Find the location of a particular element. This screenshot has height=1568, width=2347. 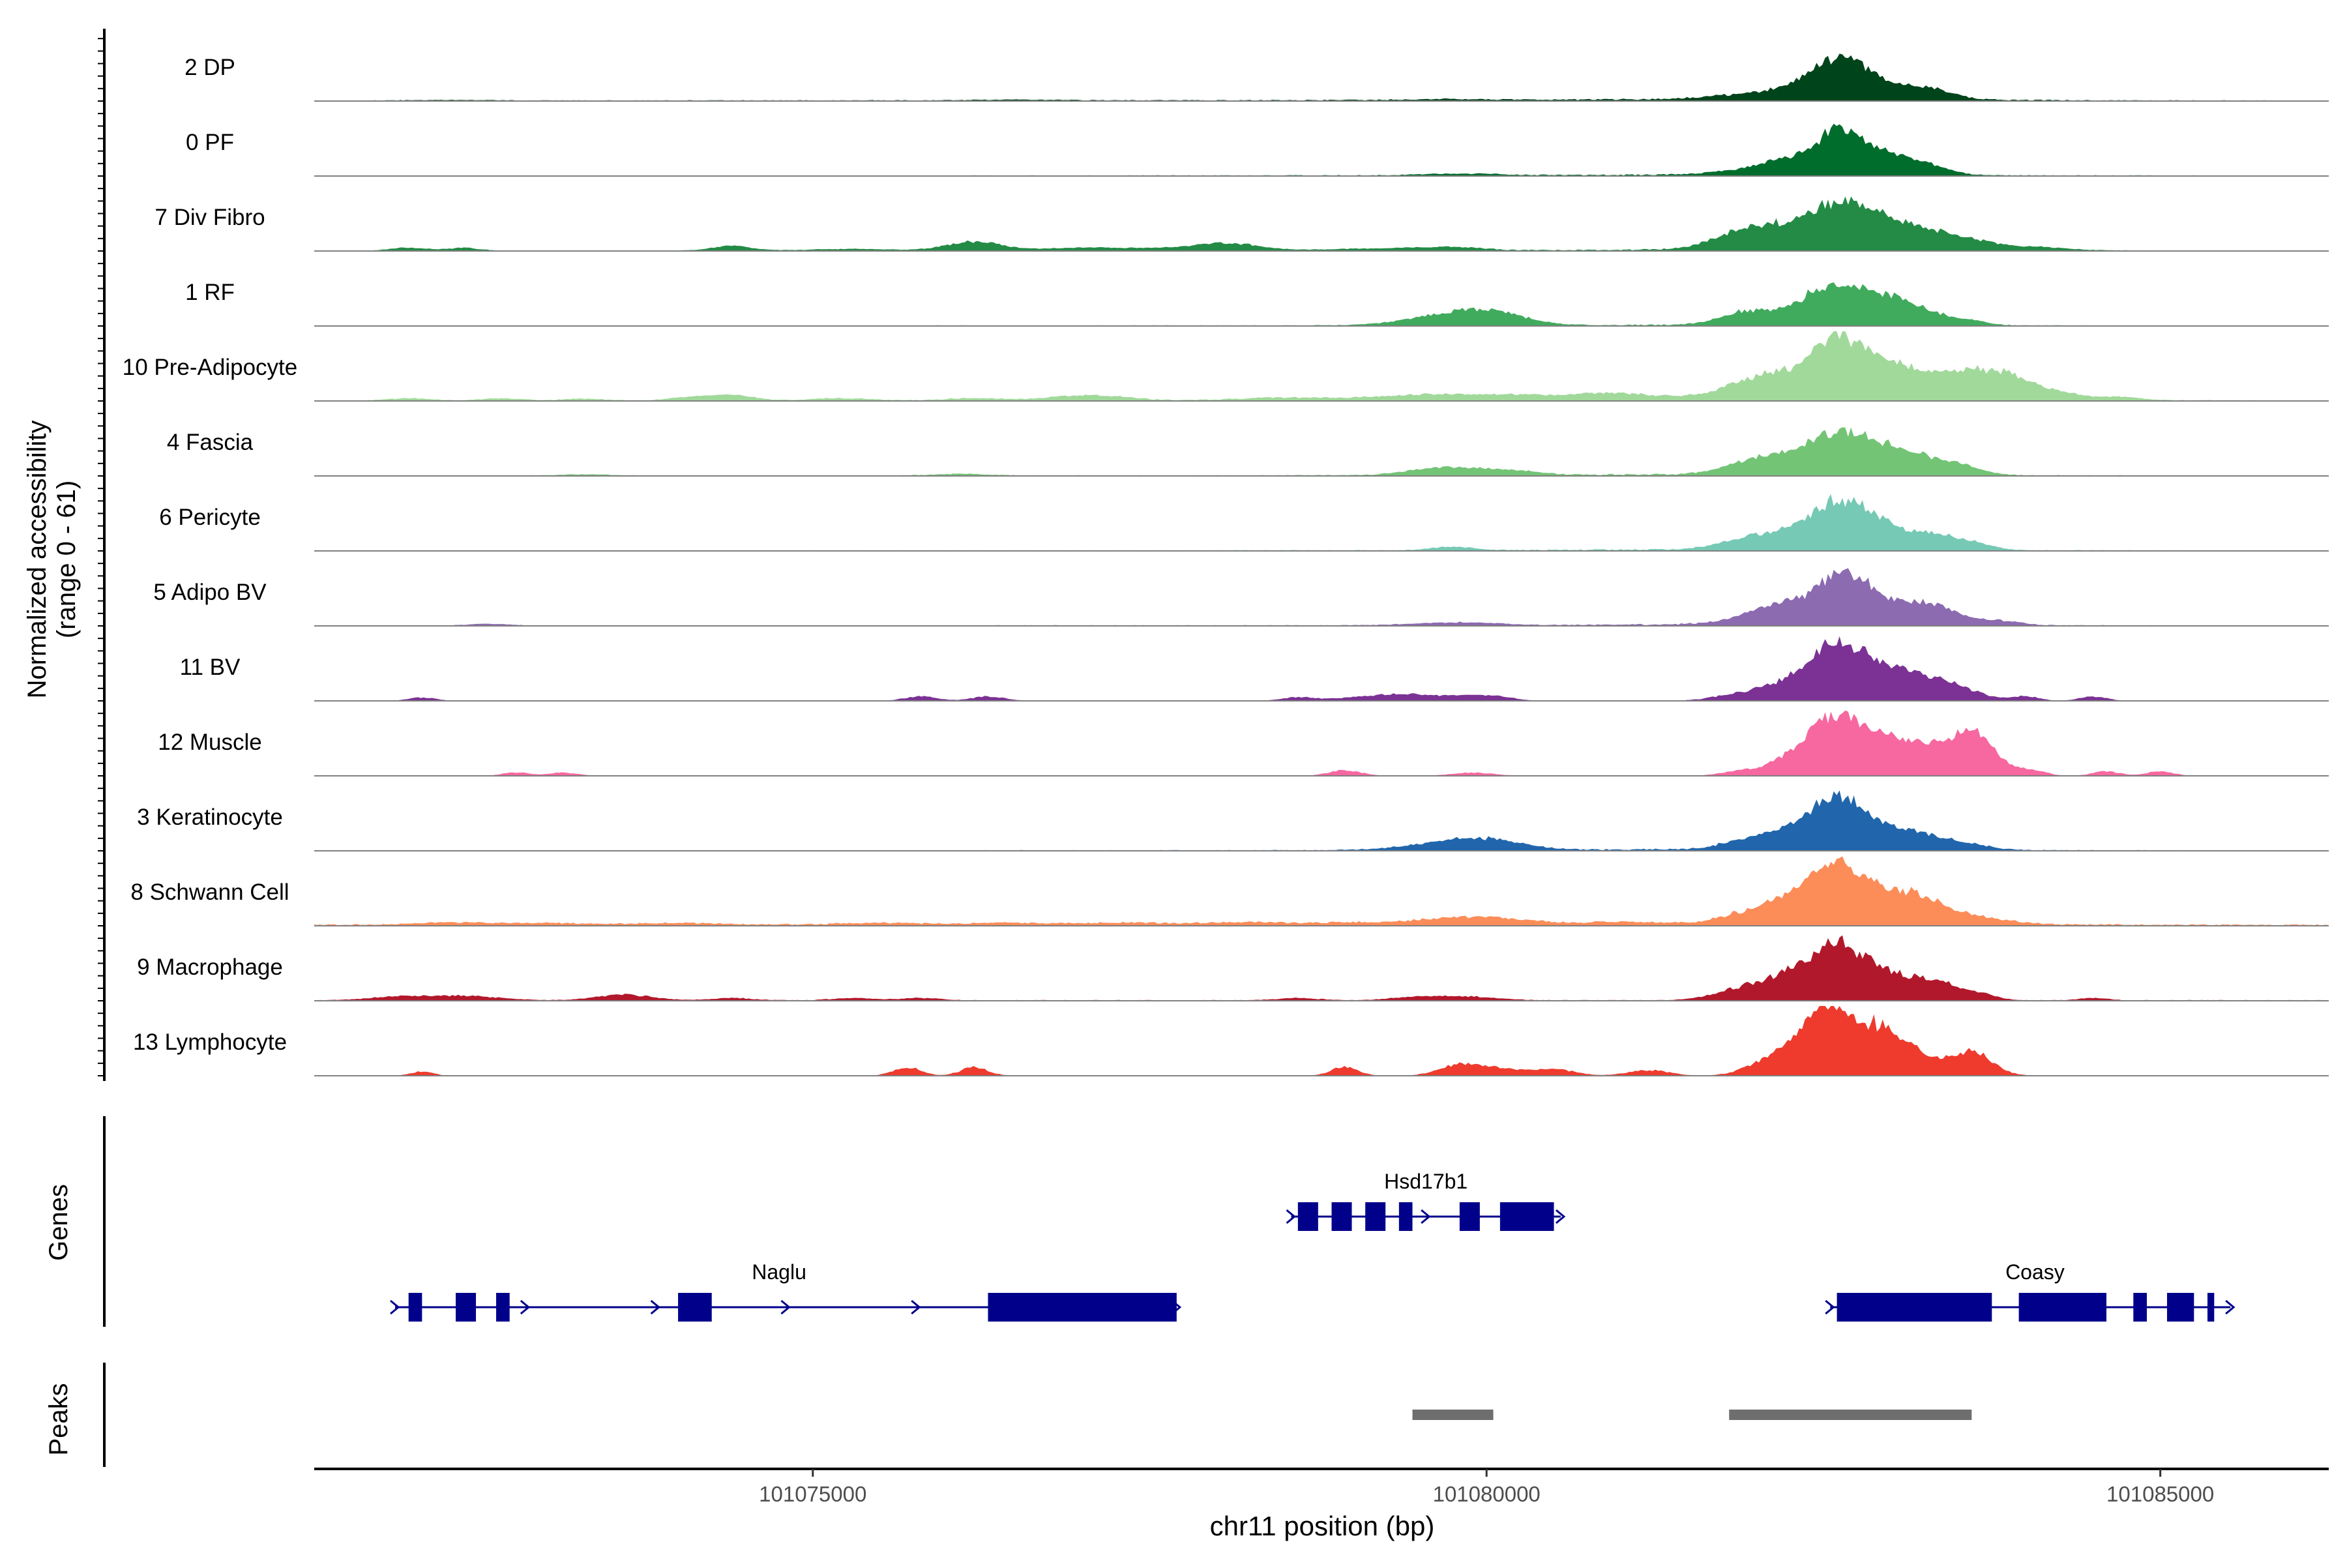

x-tick-label: 101080000 is located at coordinates (1487, 1494).